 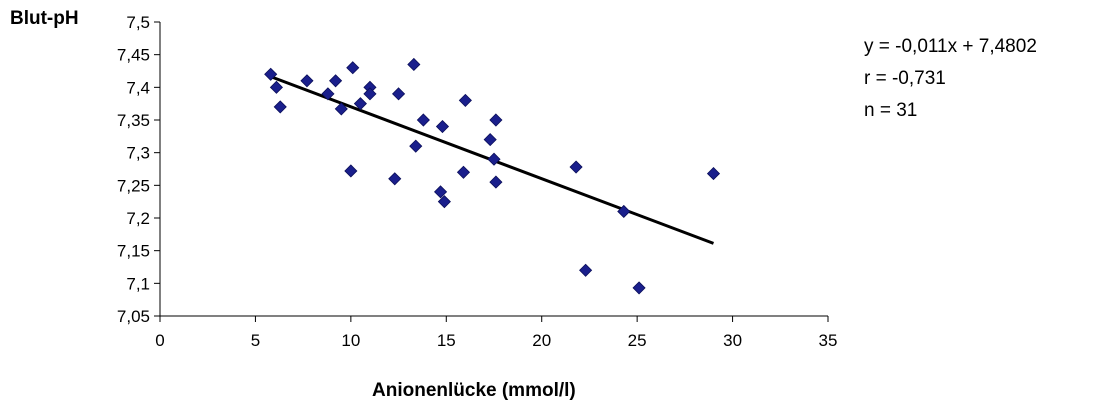 I want to click on x-axis-label: Anionenlücke (mmol/l), so click(x=474, y=390).